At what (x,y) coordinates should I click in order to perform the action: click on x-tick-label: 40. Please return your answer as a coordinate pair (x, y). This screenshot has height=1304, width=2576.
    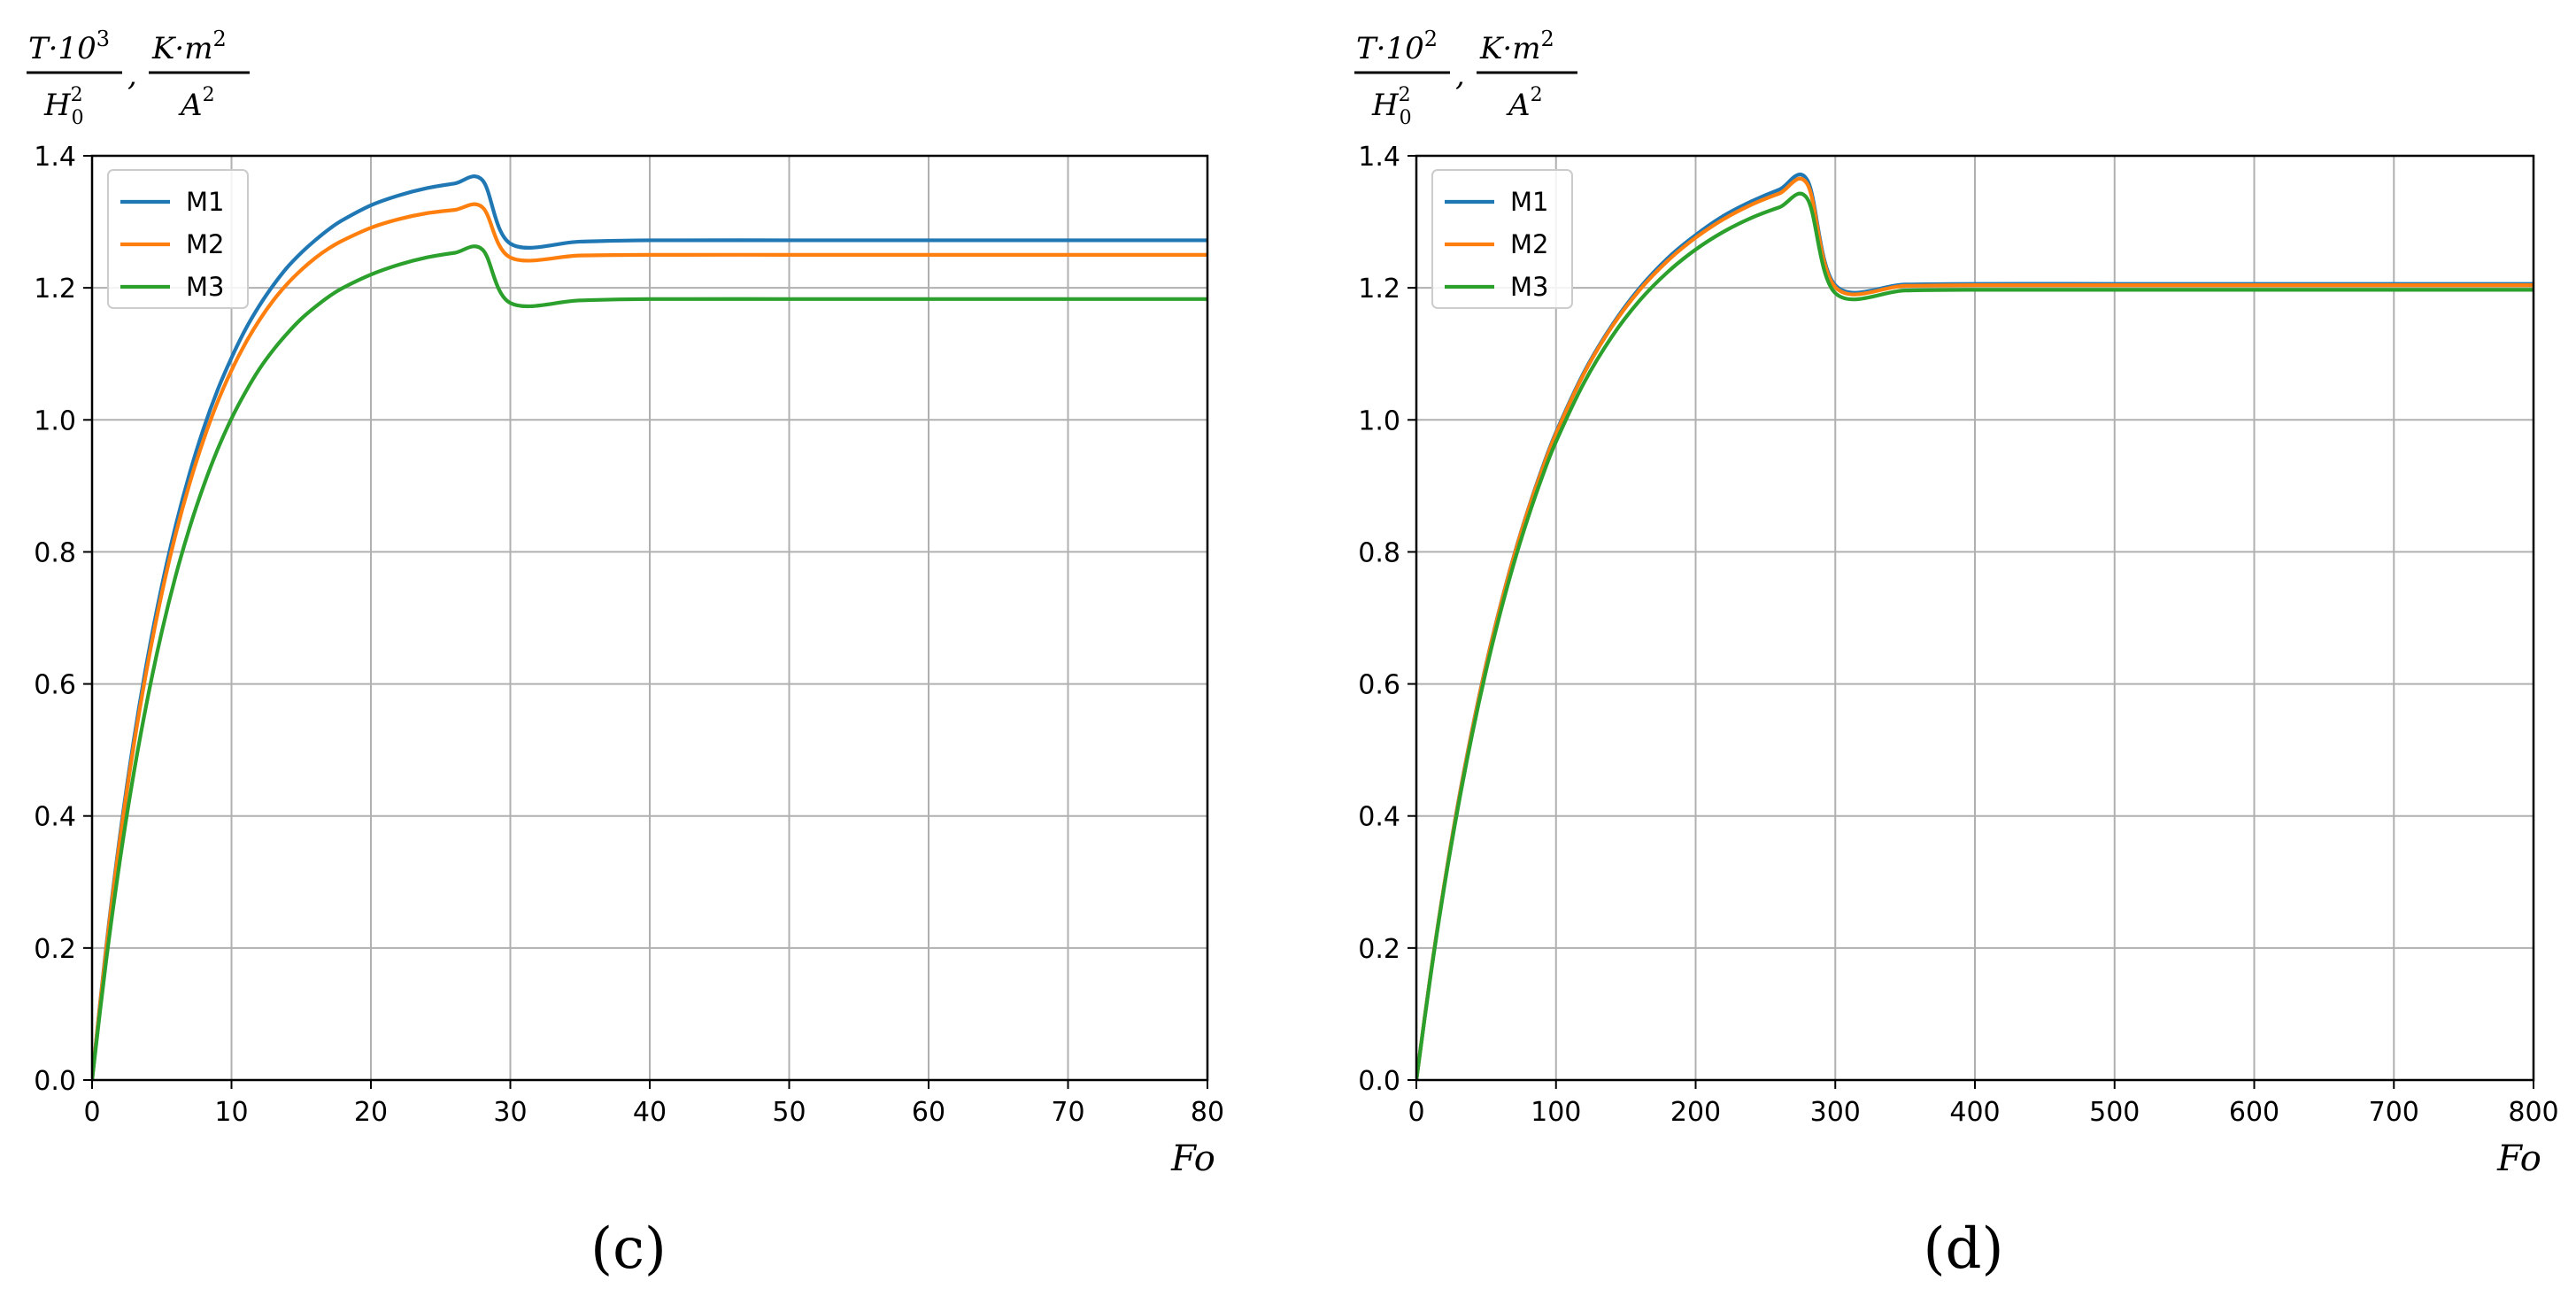
    Looking at the image, I should click on (650, 1112).